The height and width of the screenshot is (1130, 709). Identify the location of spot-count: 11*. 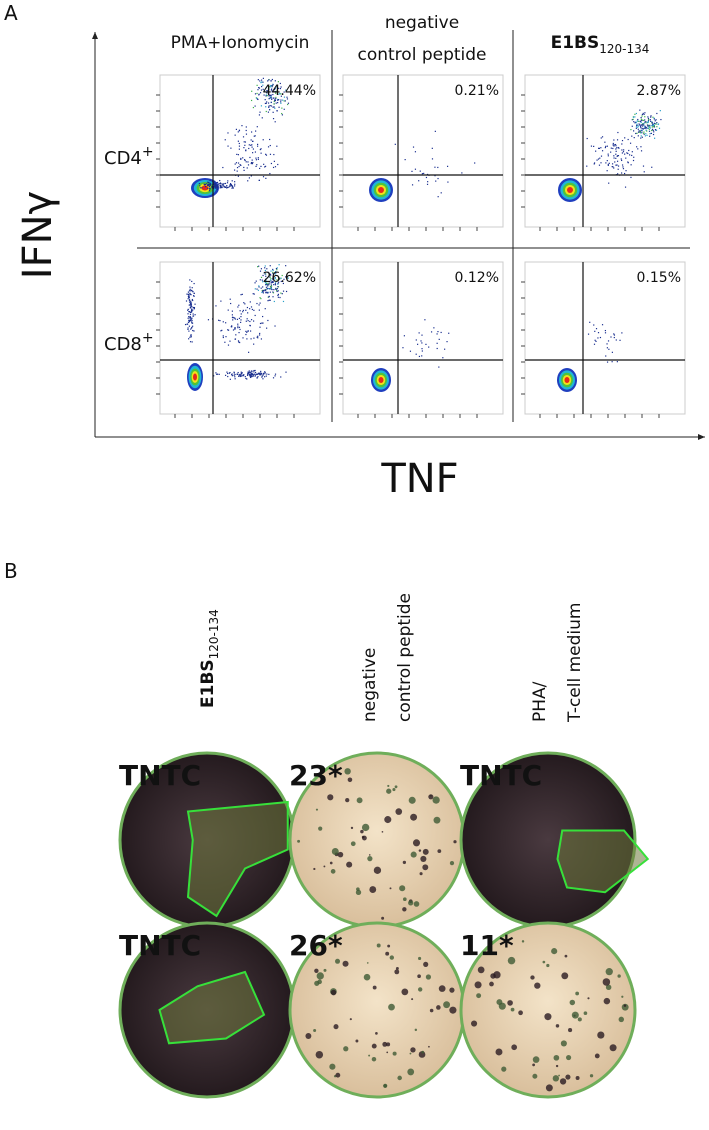
(487, 945).